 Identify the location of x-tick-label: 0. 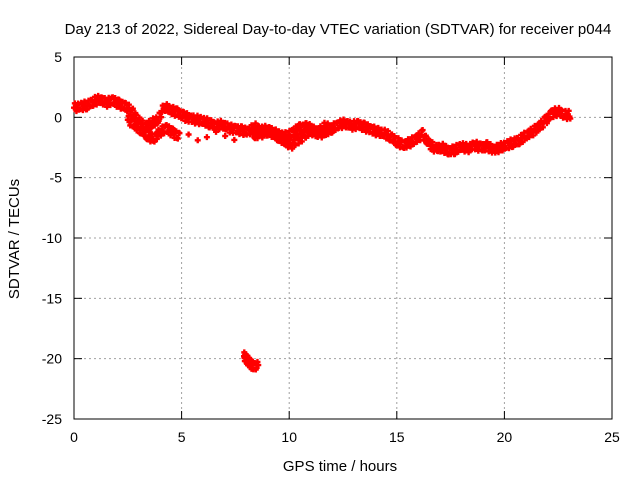
(74, 437).